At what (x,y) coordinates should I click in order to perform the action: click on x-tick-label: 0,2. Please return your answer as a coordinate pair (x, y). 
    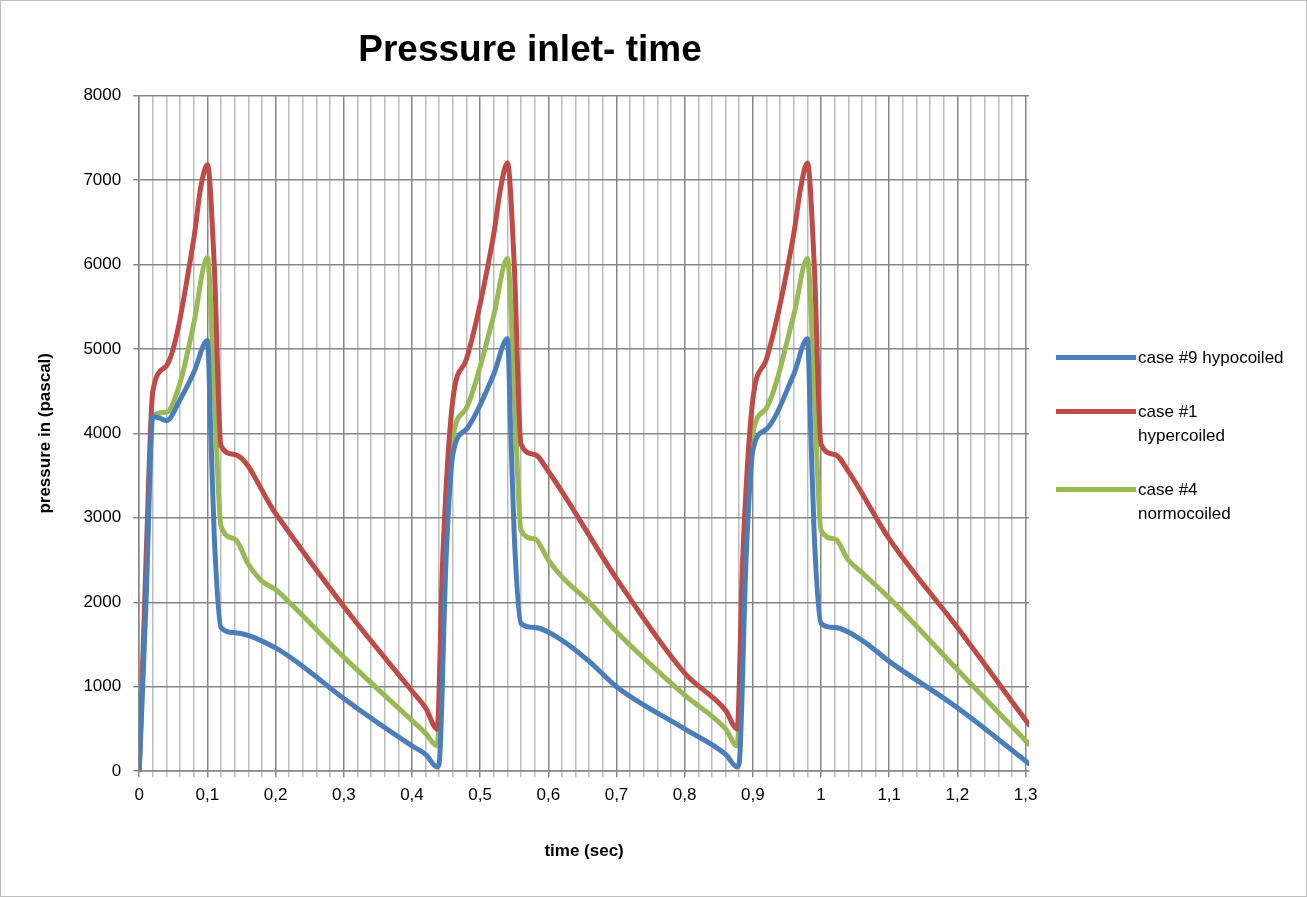
    Looking at the image, I should click on (275, 795).